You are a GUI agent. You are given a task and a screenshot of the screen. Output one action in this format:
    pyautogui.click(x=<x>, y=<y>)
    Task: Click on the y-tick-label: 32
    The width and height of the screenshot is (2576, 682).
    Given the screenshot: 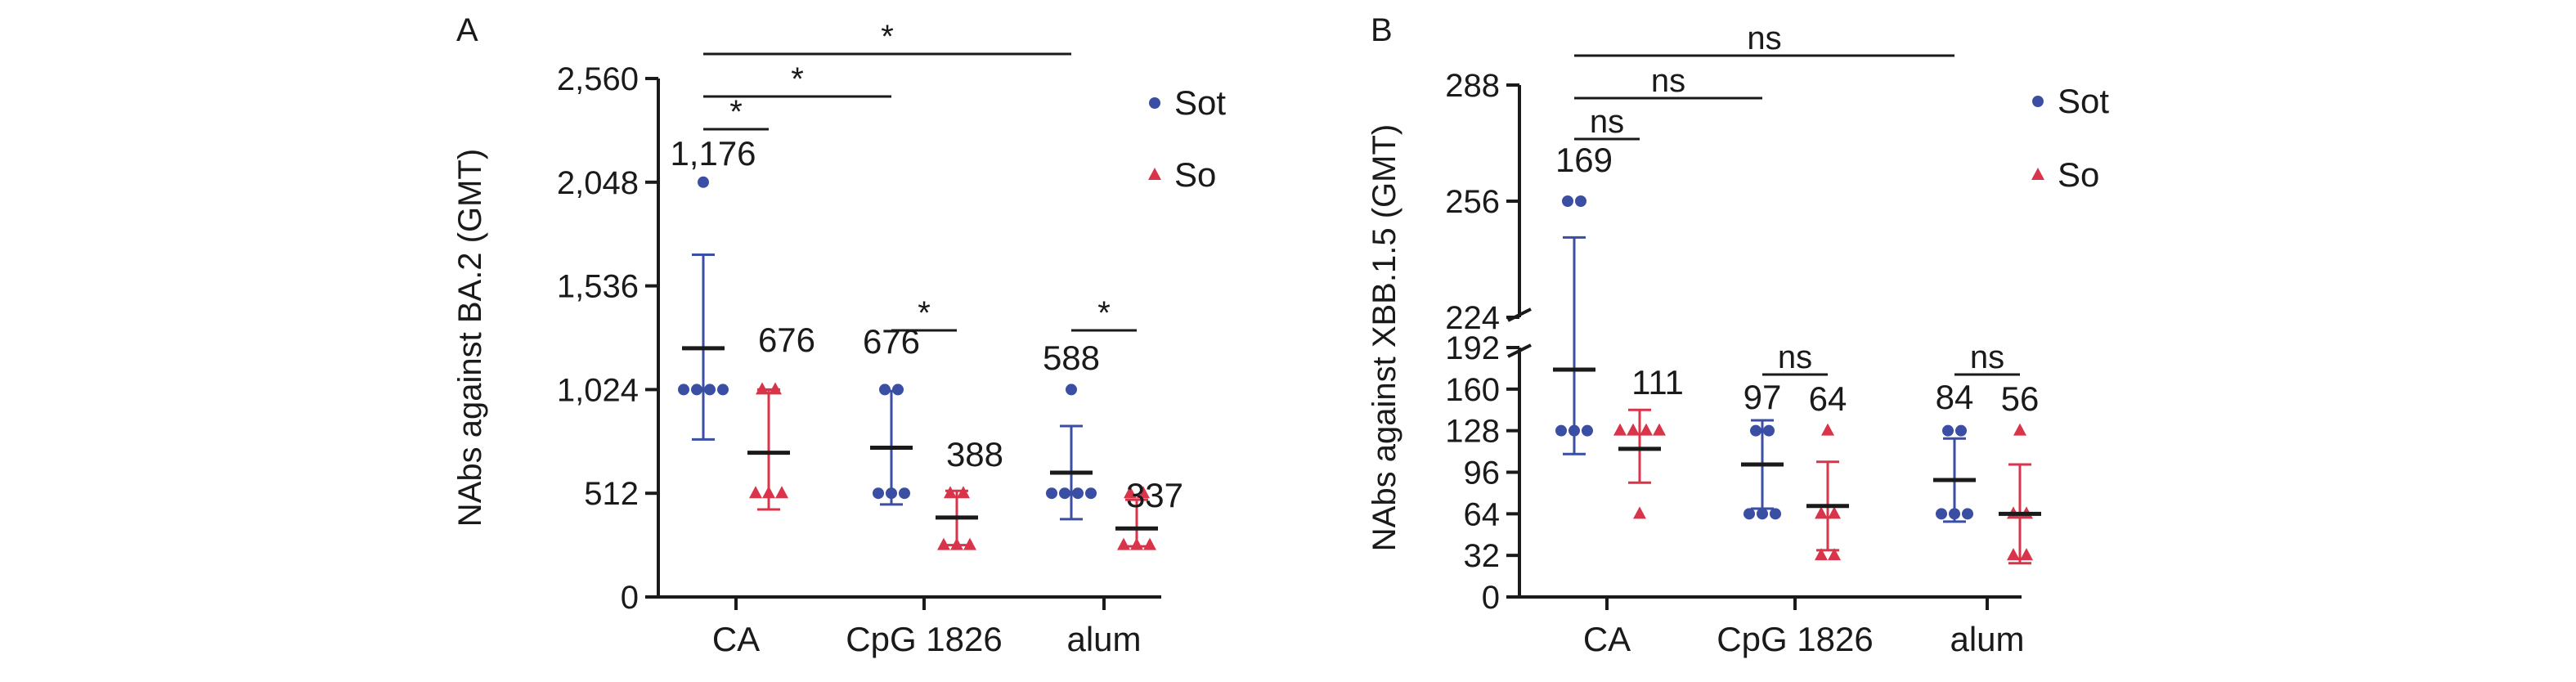 What is the action you would take?
    pyautogui.click(x=1482, y=556)
    